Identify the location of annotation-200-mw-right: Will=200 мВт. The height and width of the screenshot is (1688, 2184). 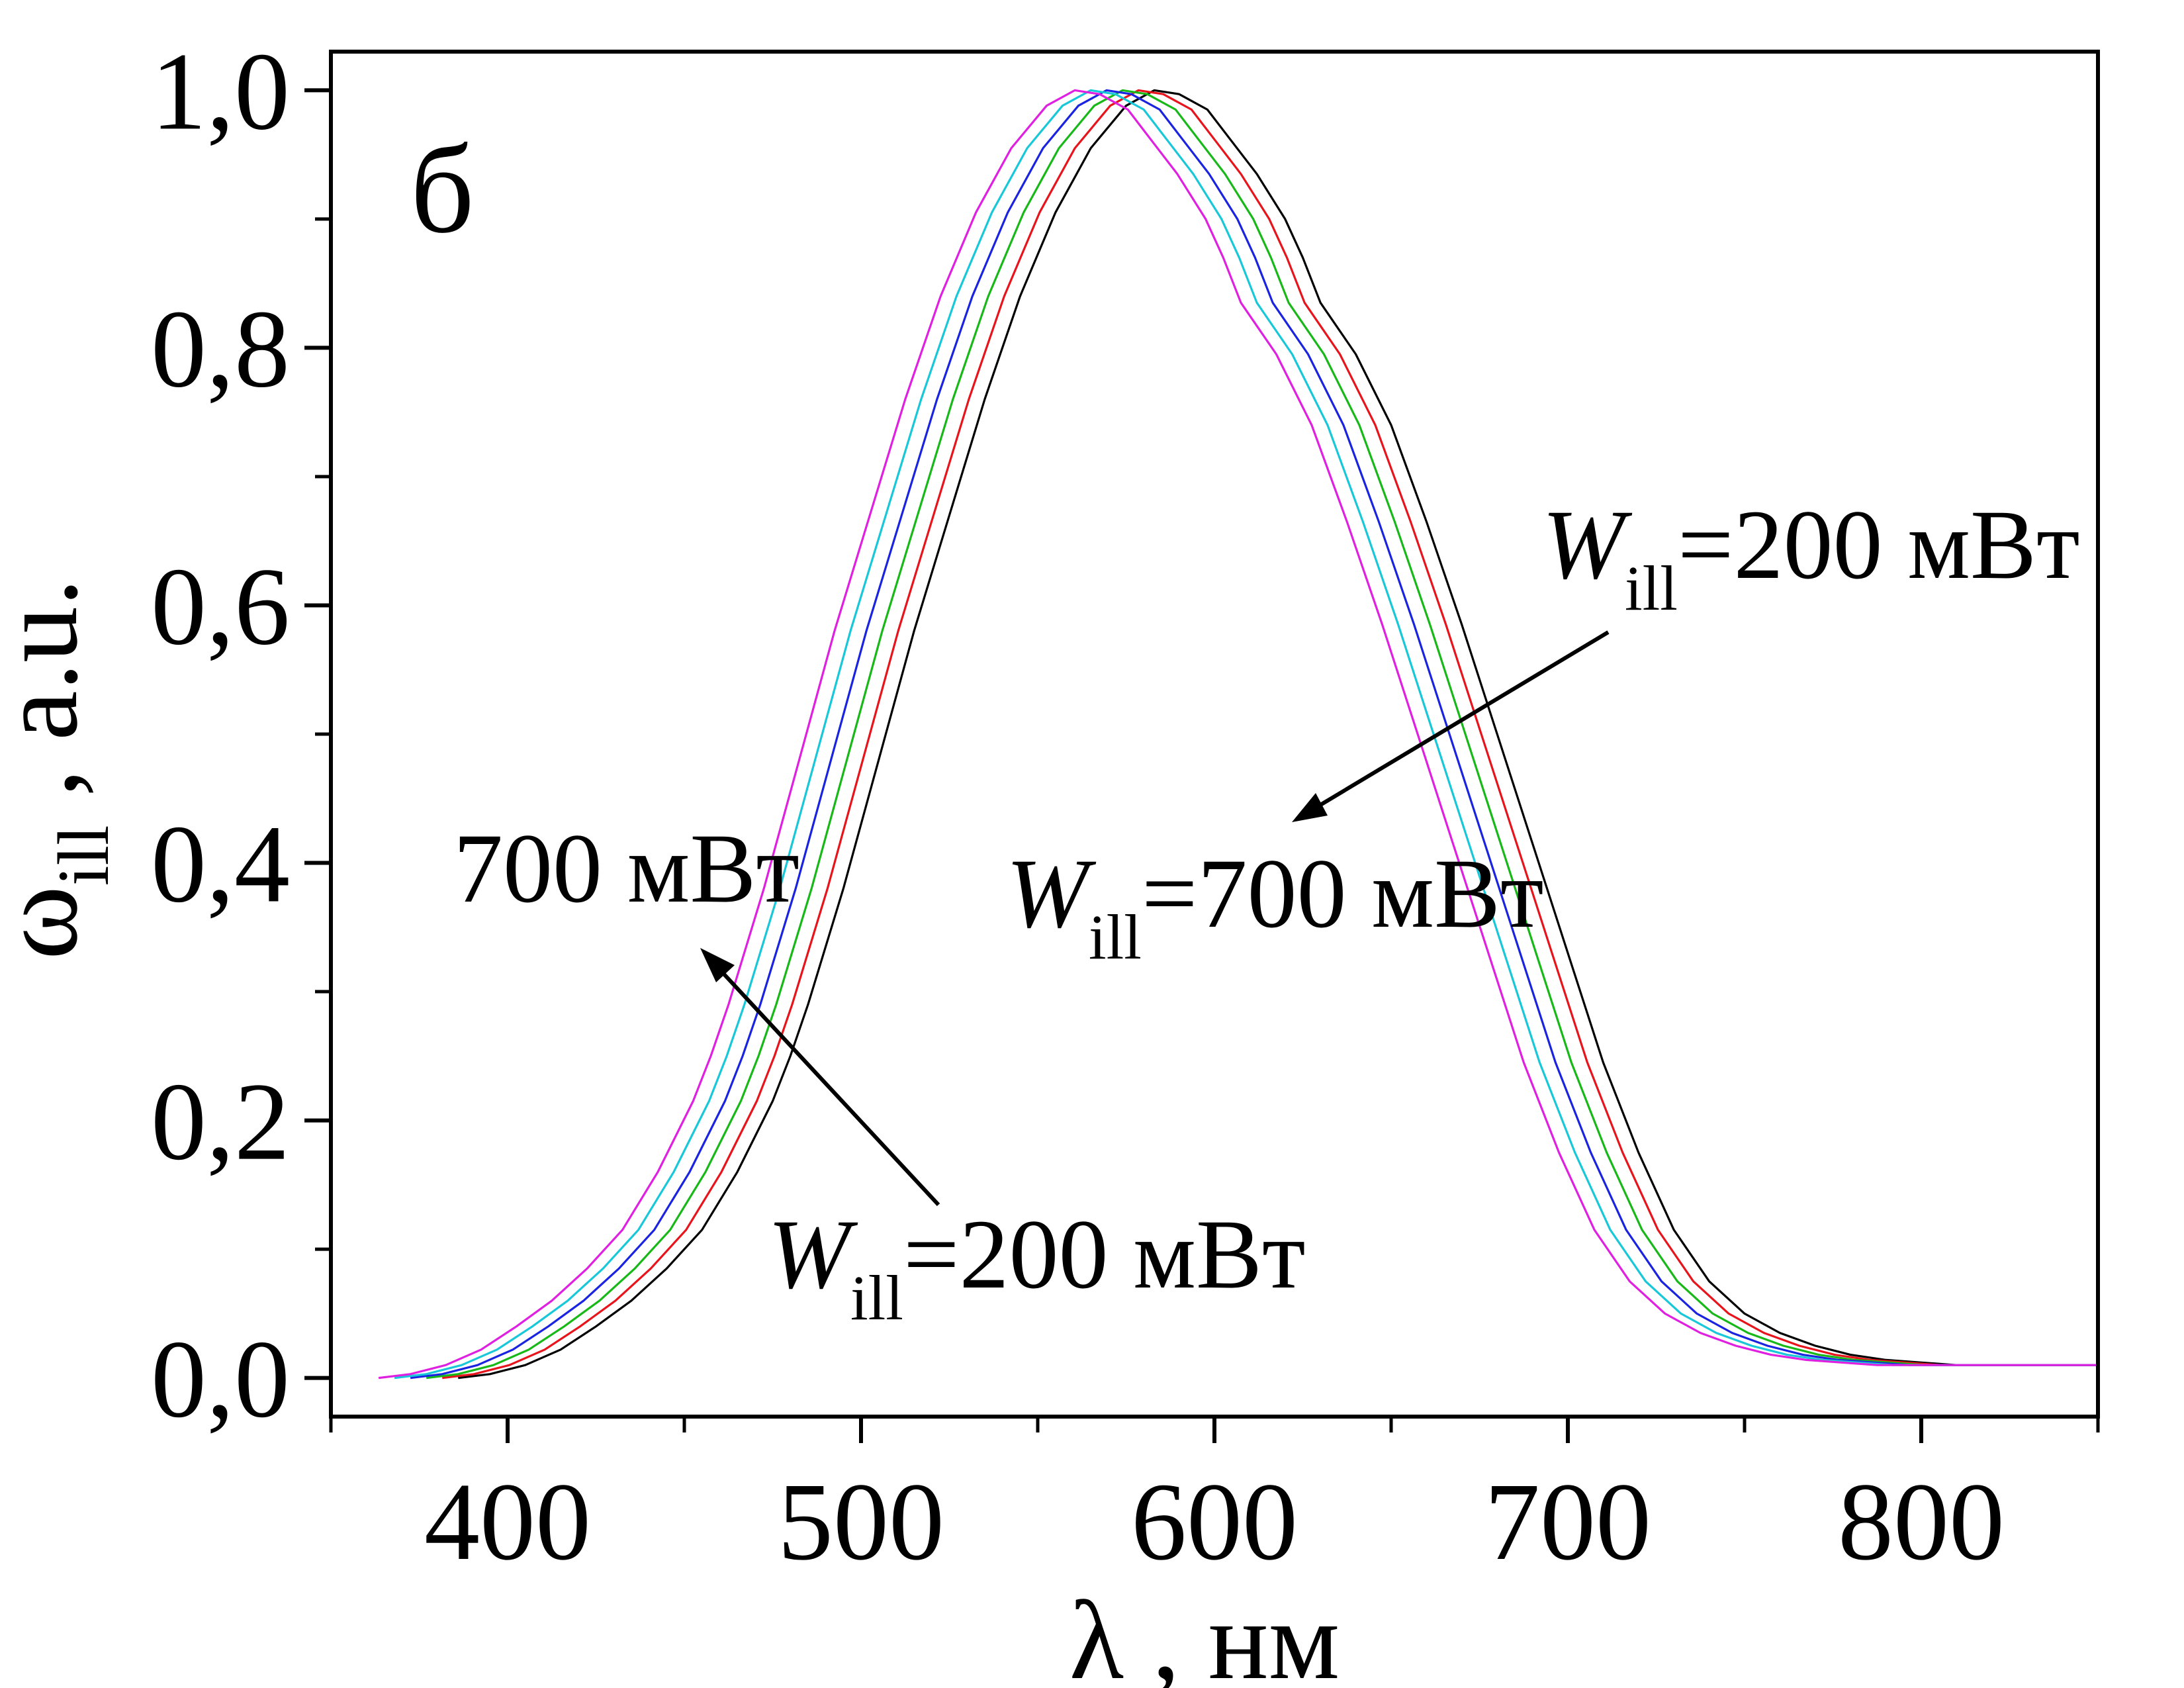
(1811, 557).